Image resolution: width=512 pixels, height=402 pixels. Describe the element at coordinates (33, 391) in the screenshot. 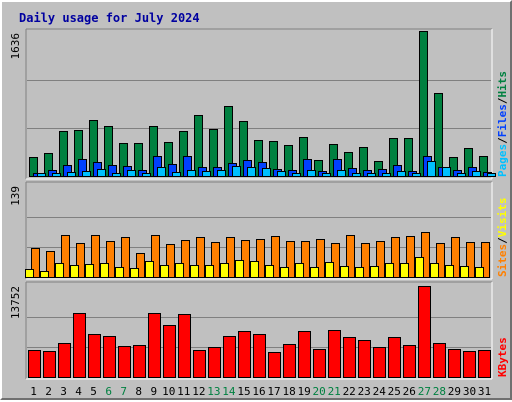

I see `x-tick-label: 1` at that location.